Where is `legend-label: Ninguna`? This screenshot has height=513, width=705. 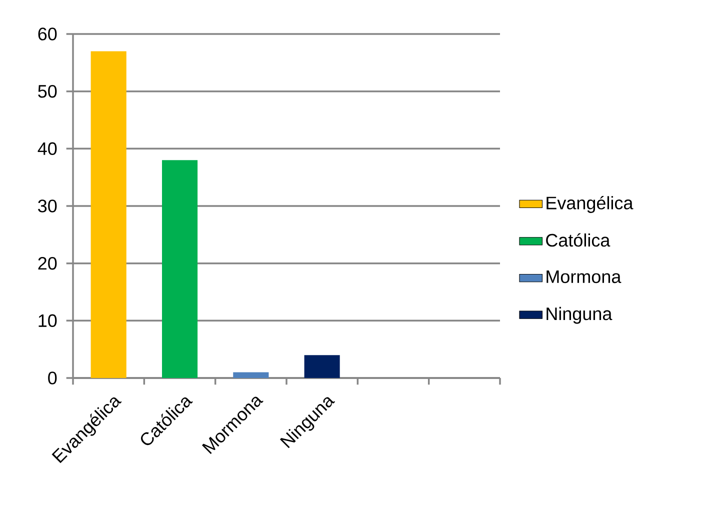 legend-label: Ninguna is located at coordinates (579, 315).